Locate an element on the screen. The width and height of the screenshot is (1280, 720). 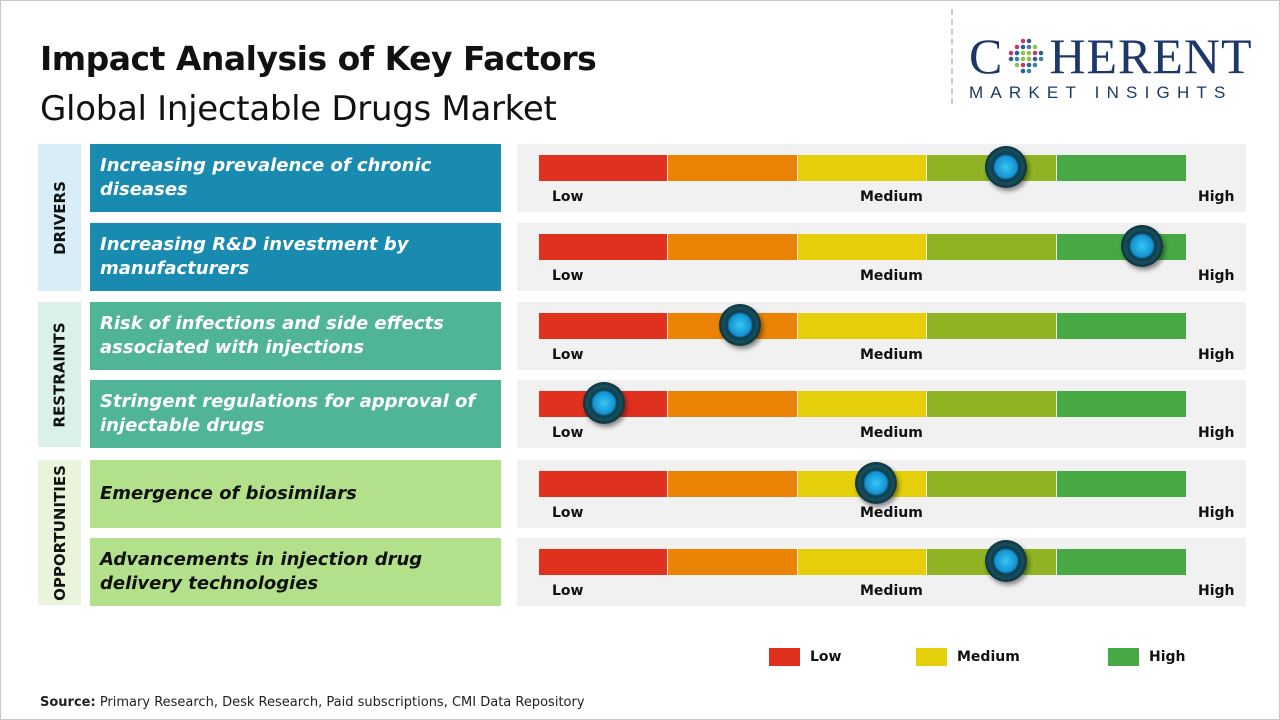
company-logo: C HERENT MARKET INSIGHTS is located at coordinates (1116, 67).